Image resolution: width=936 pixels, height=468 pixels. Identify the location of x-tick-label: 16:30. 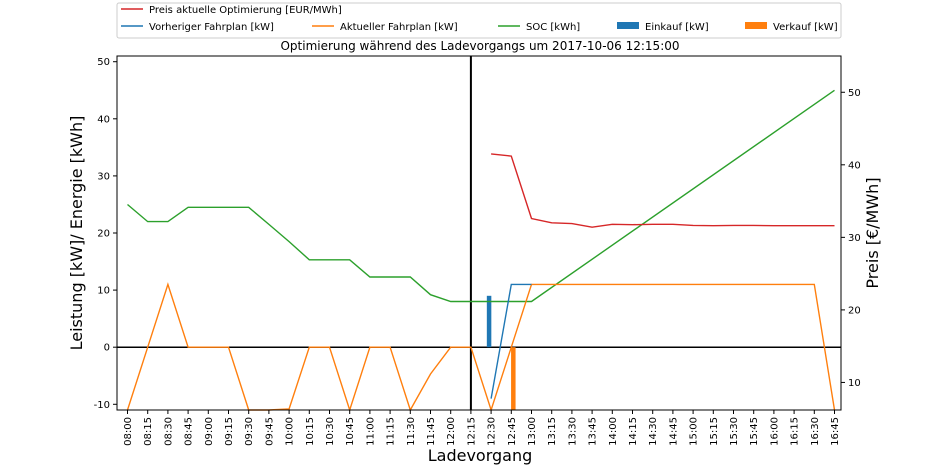
(815, 431).